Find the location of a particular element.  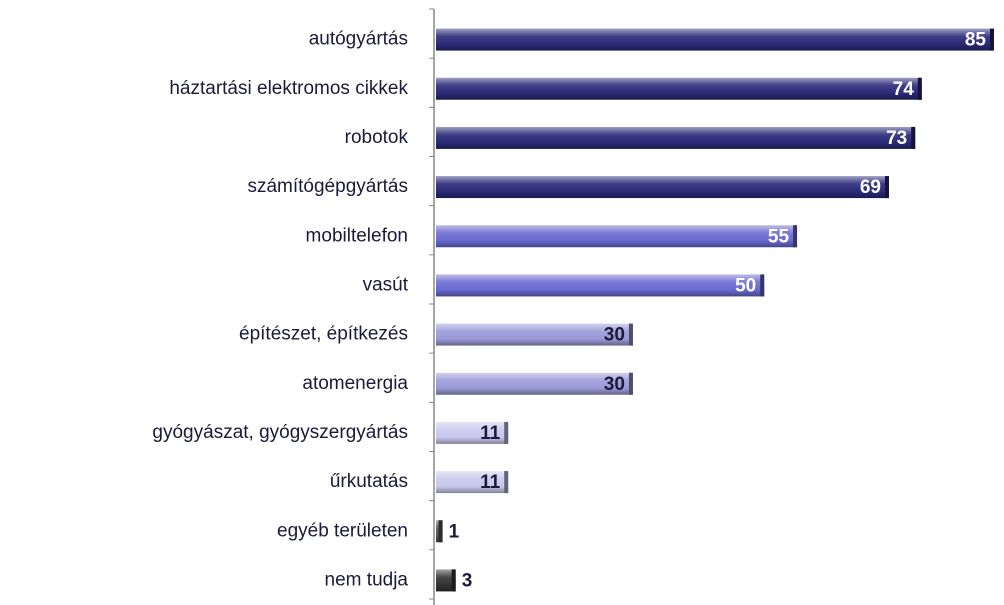

category-label: nem tudja is located at coordinates (367, 579).